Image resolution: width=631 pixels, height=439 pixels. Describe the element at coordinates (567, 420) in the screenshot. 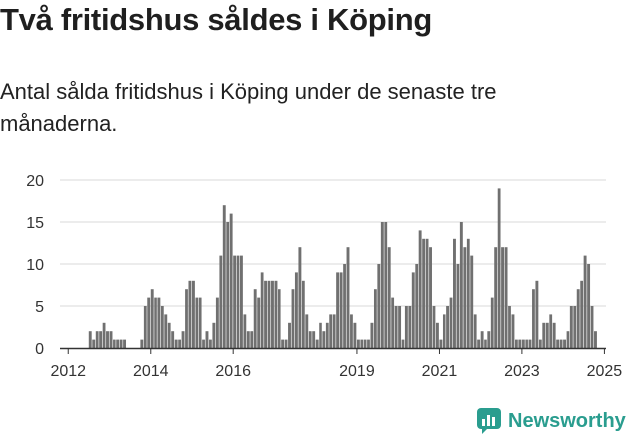

I see `brand-name: Newsworthy` at that location.